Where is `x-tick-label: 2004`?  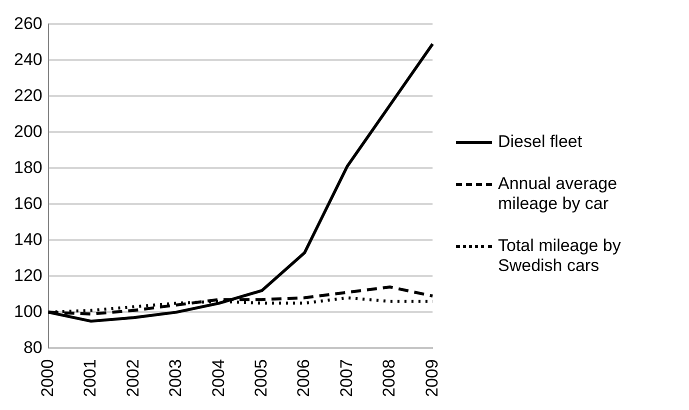
x-tick-label: 2004 is located at coordinates (218, 378).